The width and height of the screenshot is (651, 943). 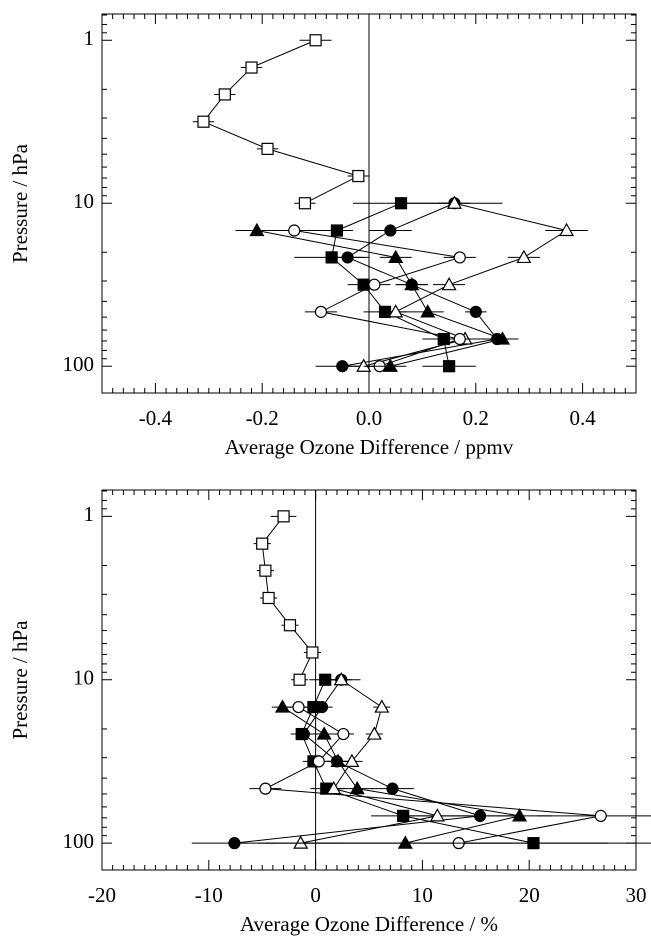 What do you see at coordinates (636, 895) in the screenshot?
I see `x-tick-label: 30` at bounding box center [636, 895].